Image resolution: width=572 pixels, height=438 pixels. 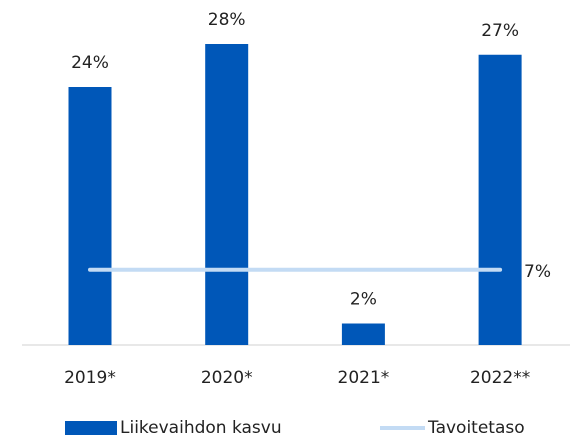 I want to click on x-tick-label: 2022**, so click(x=500, y=378).